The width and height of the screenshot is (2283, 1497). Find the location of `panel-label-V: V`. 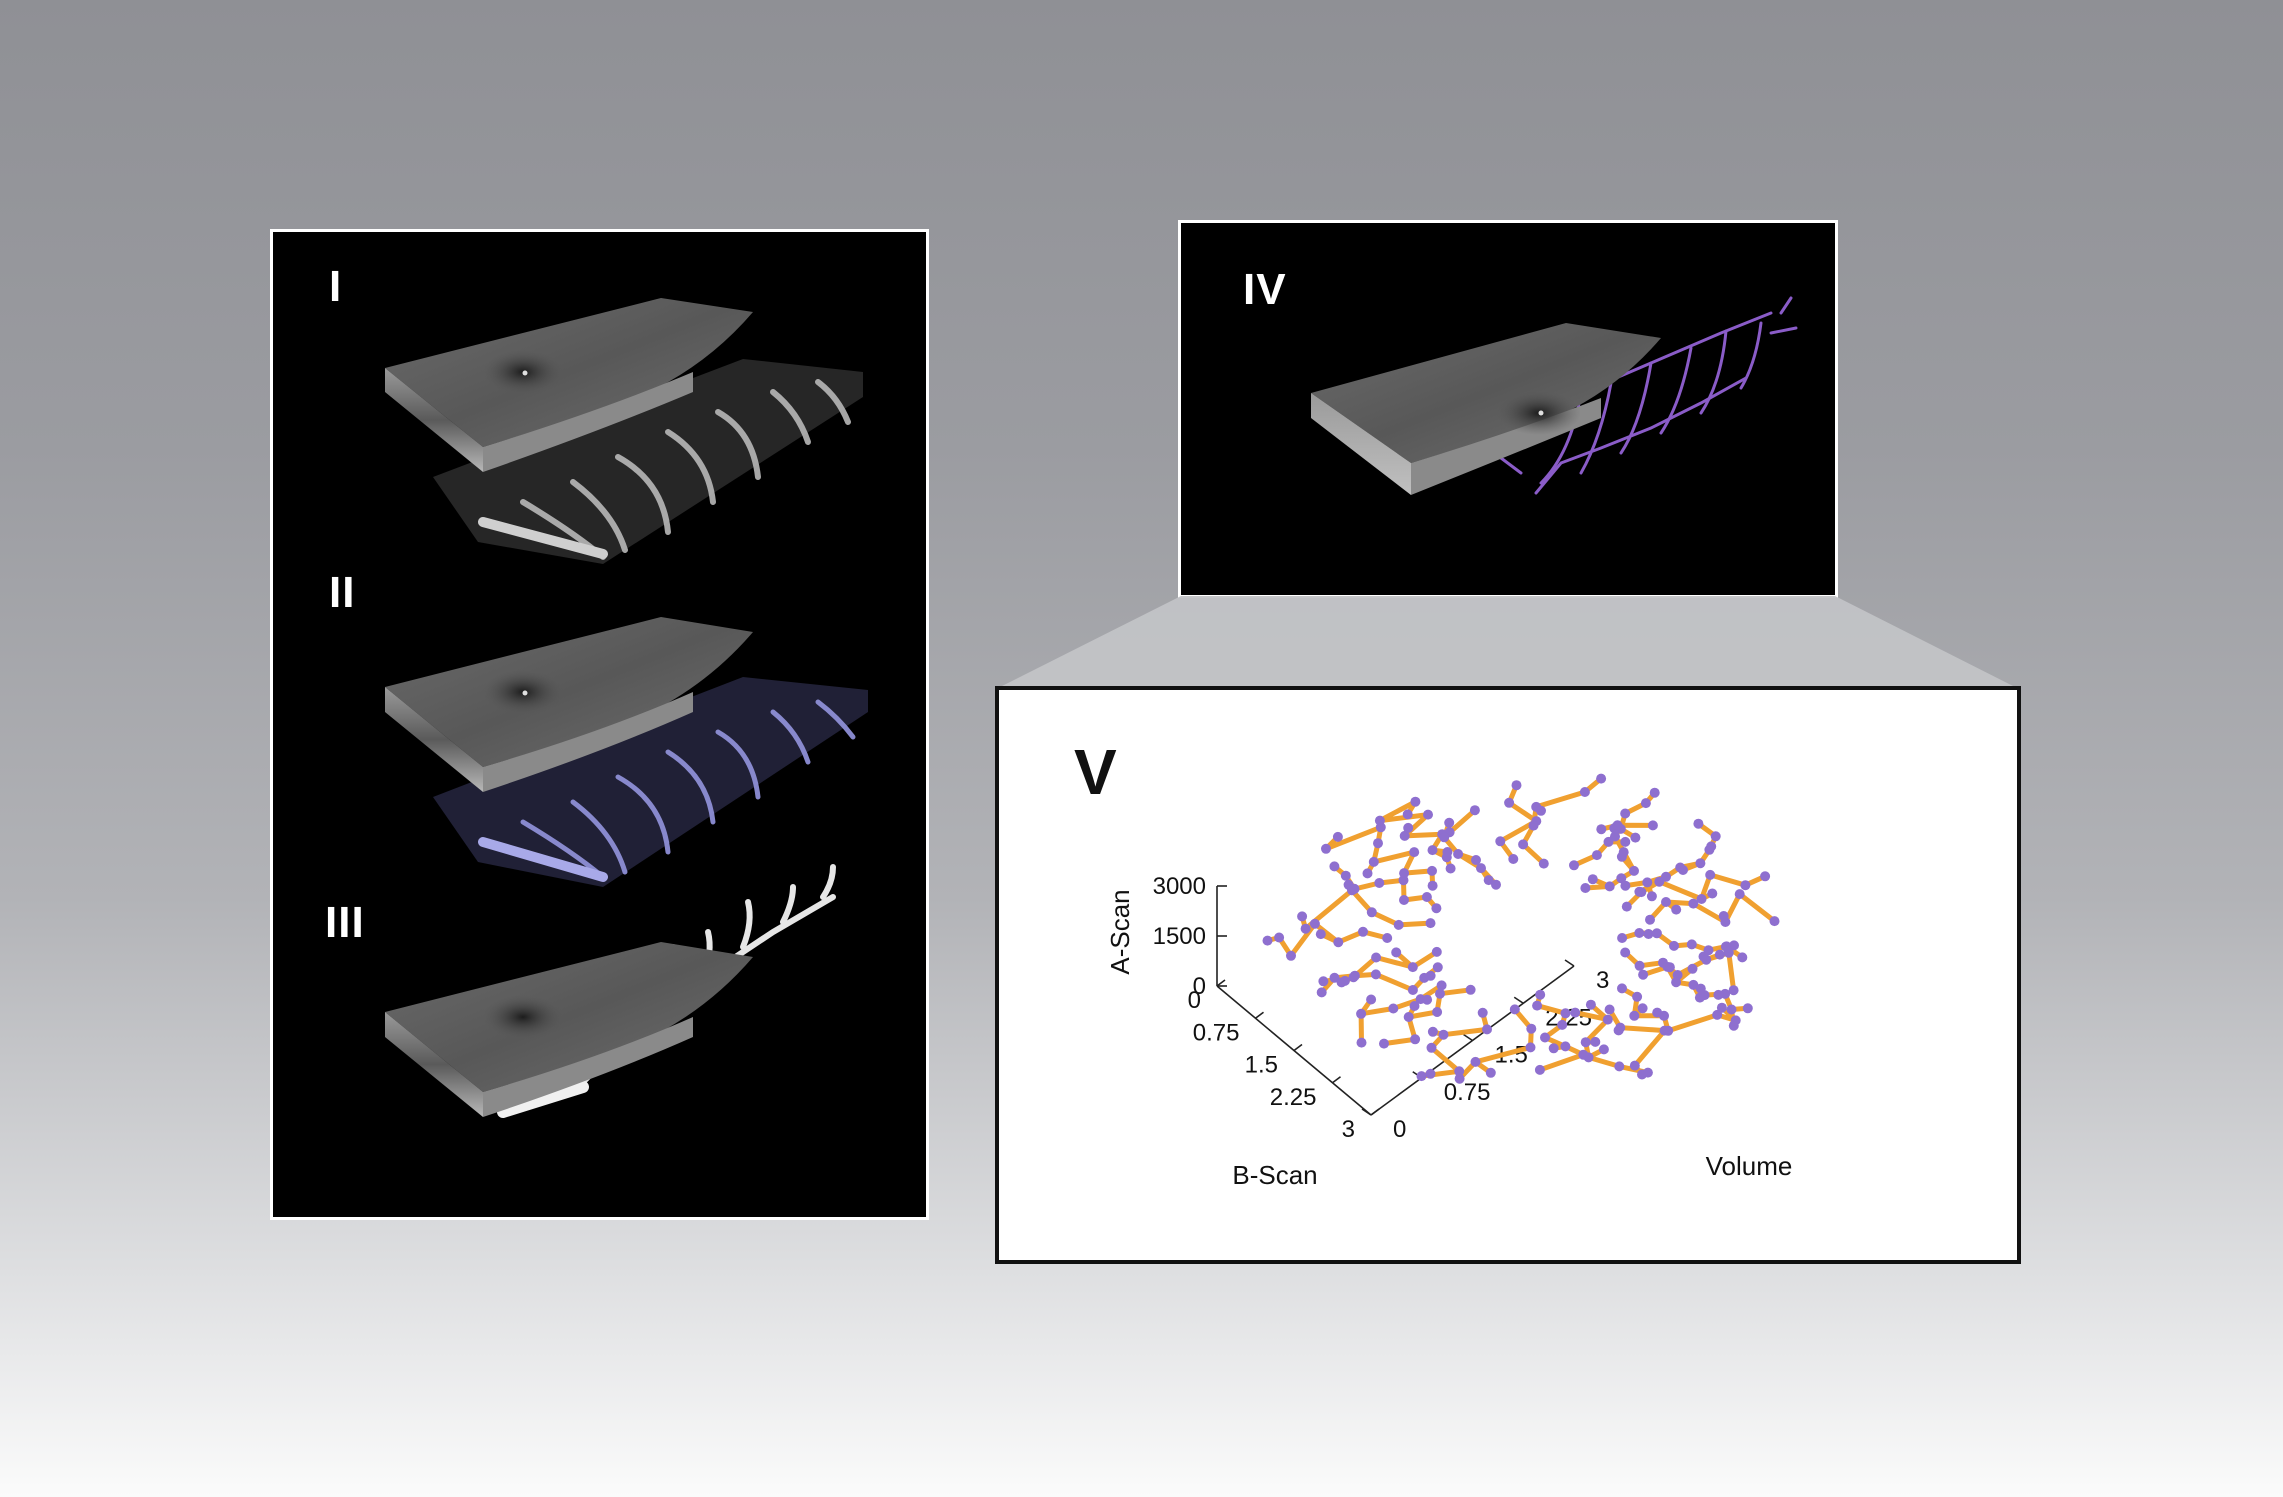

panel-label-V: V is located at coordinates (1095, 772).